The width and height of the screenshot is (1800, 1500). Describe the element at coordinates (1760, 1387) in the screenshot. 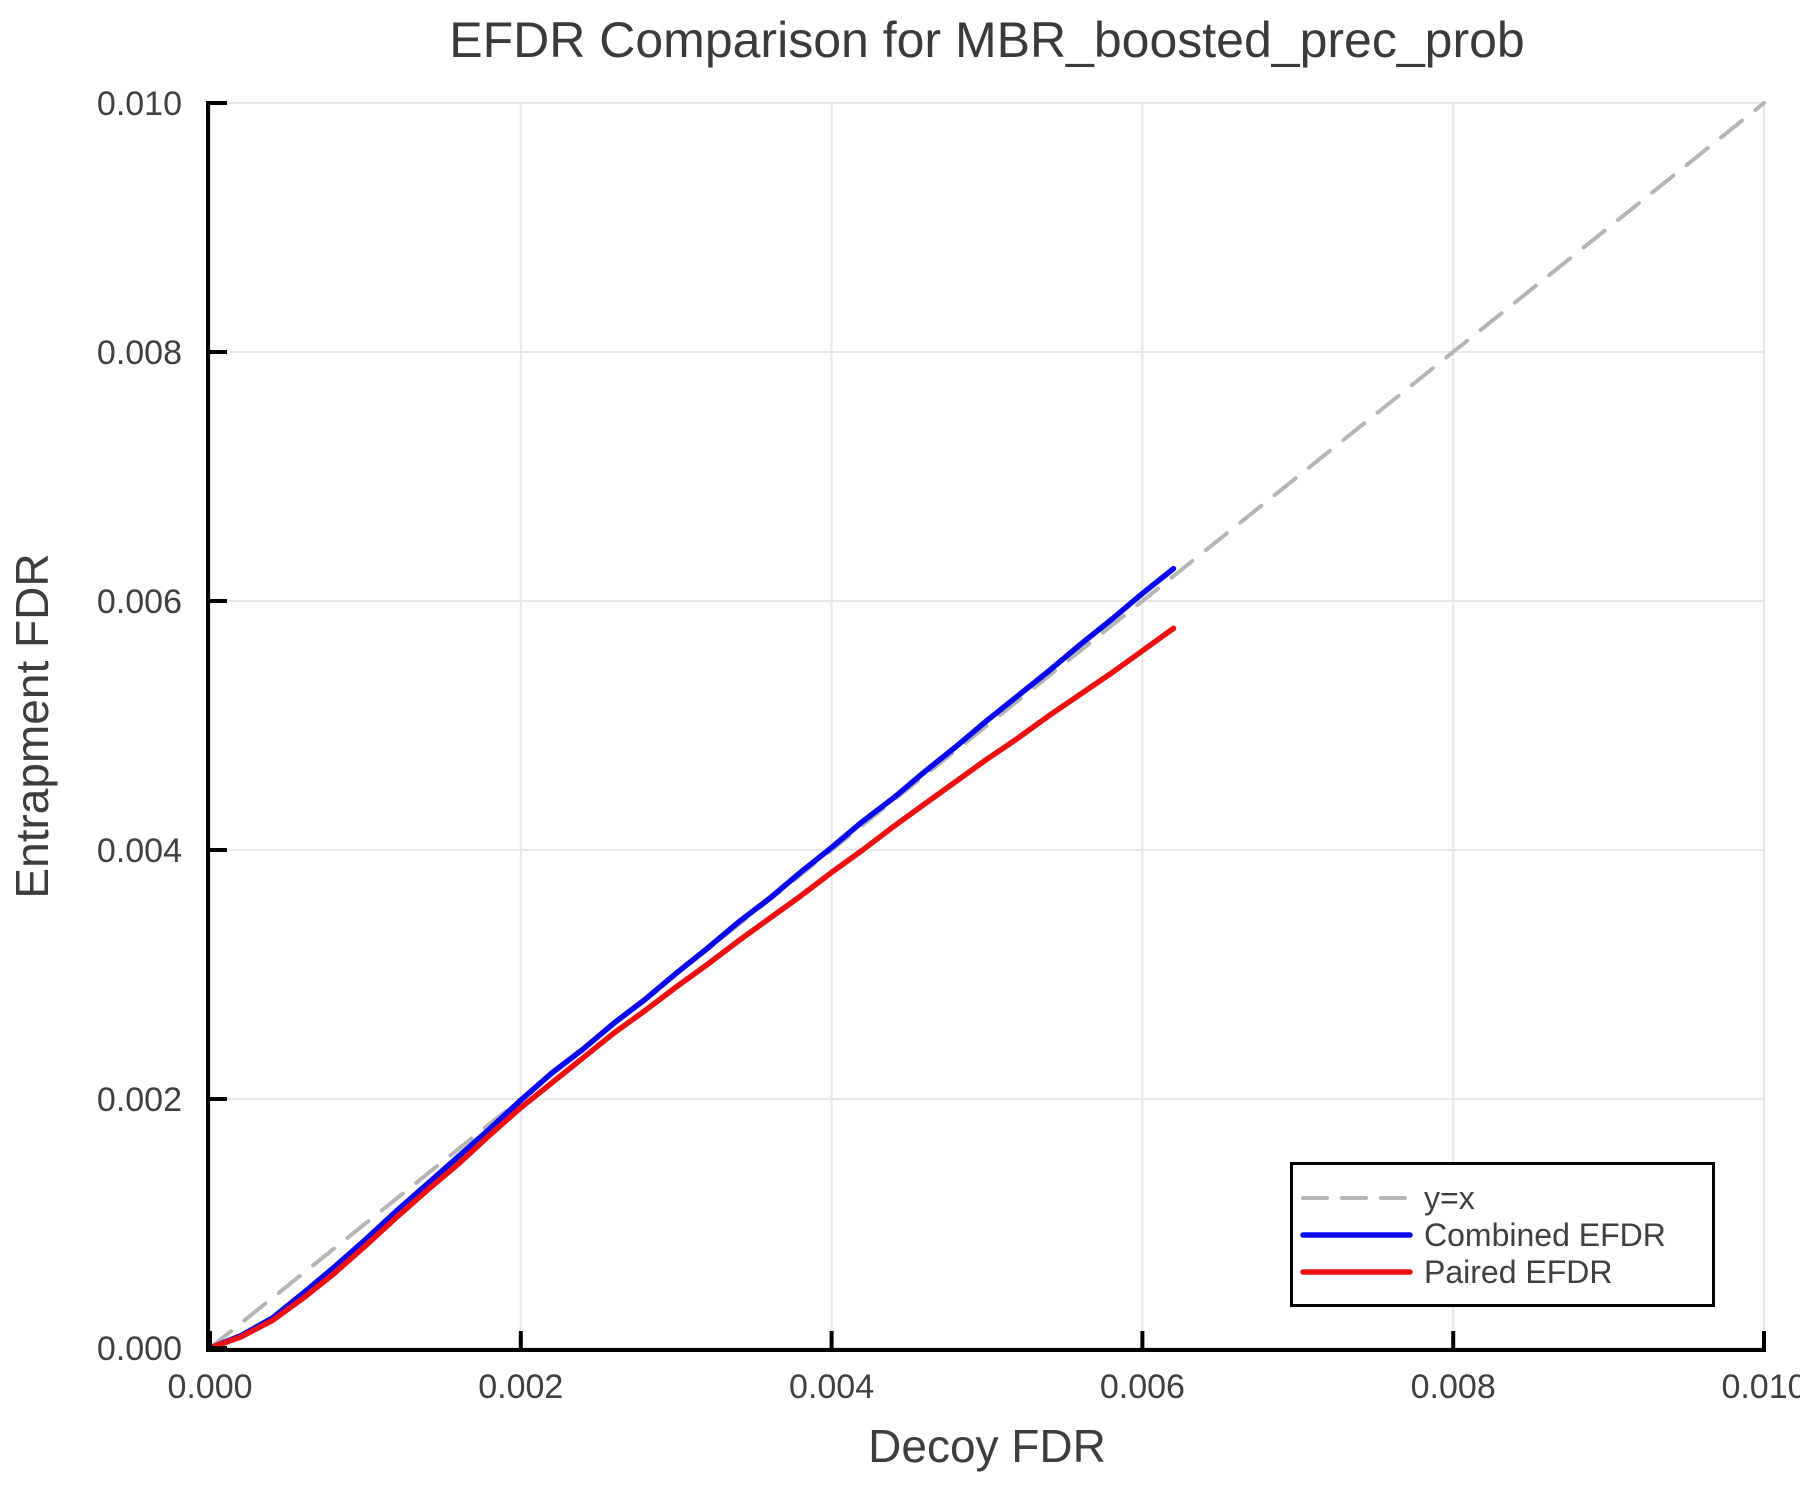

I see `x-tick-label: 0.010` at that location.